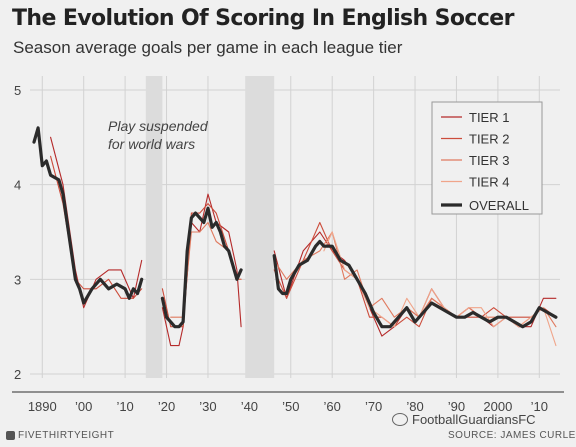 The image size is (576, 447). Describe the element at coordinates (249, 406) in the screenshot. I see `x-tick-label: ’40` at that location.